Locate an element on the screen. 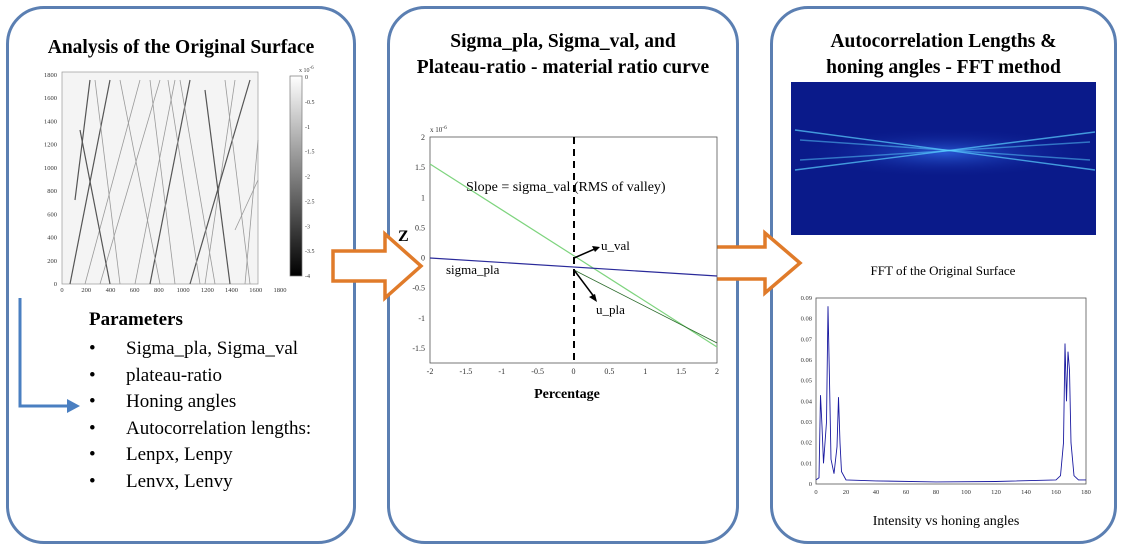  connector-arrow-head is located at coordinates (73, 406).